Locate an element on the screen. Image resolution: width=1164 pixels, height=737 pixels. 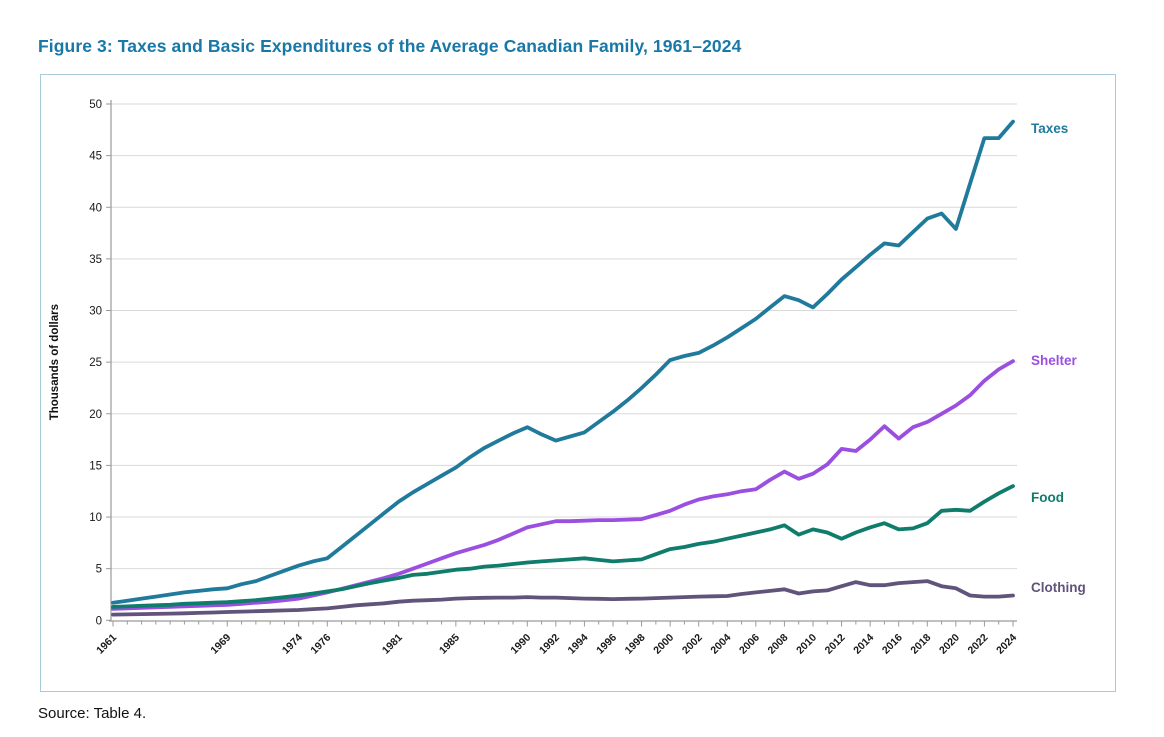
series-label-shelter: Shelter is located at coordinates (1054, 361).